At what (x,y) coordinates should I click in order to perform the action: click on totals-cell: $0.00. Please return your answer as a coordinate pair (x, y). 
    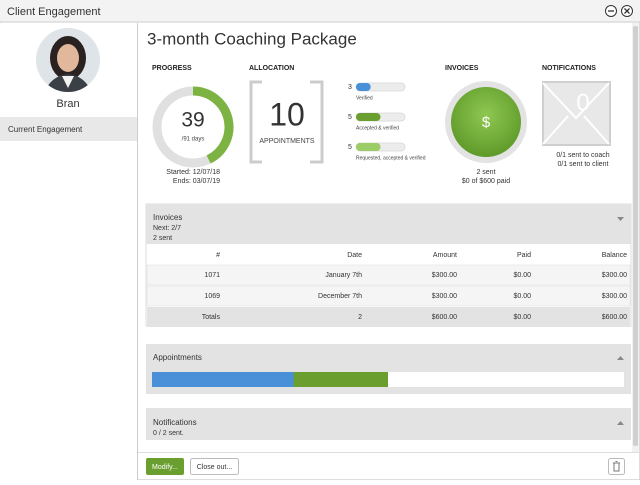
    Looking at the image, I should click on (522, 317).